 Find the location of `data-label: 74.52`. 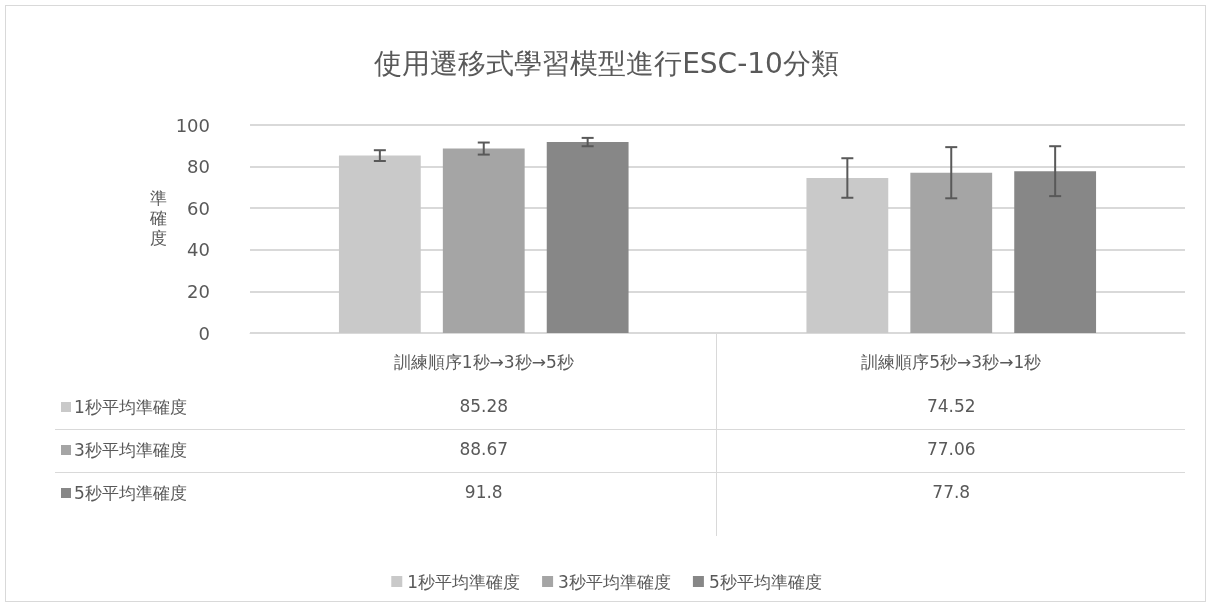

data-label: 74.52 is located at coordinates (951, 406).